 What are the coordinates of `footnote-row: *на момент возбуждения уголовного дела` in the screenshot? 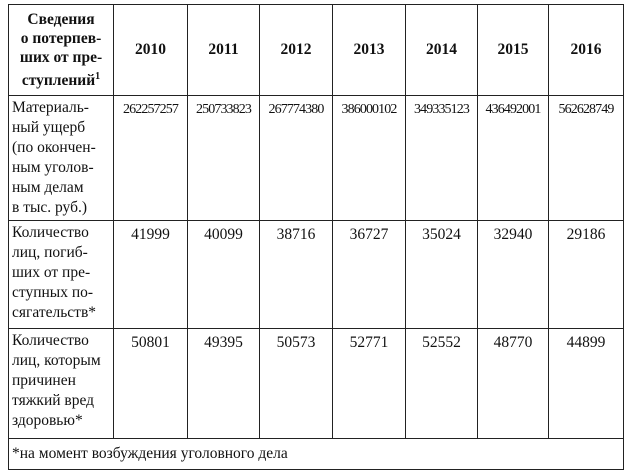 It's located at (316, 454).